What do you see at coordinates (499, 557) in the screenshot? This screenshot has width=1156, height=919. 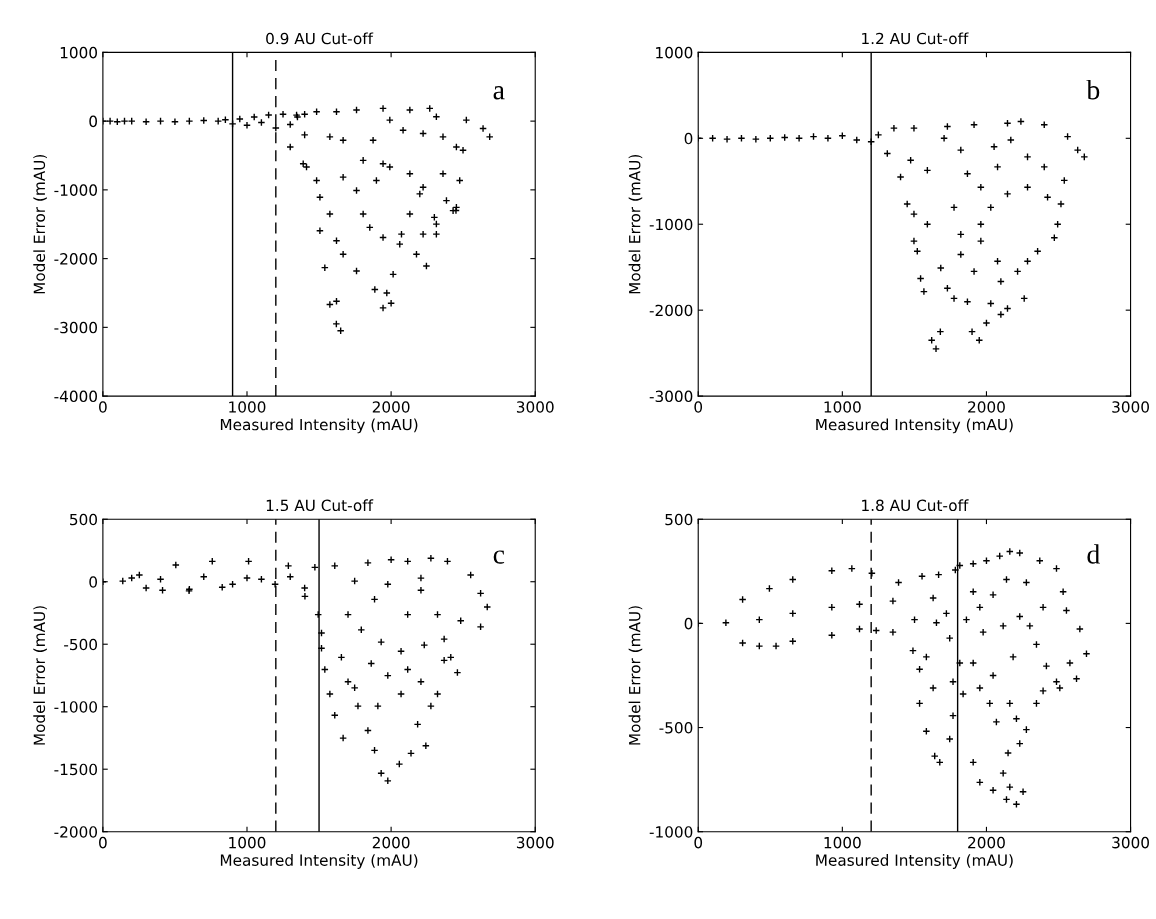 I see `annotation: c` at bounding box center [499, 557].